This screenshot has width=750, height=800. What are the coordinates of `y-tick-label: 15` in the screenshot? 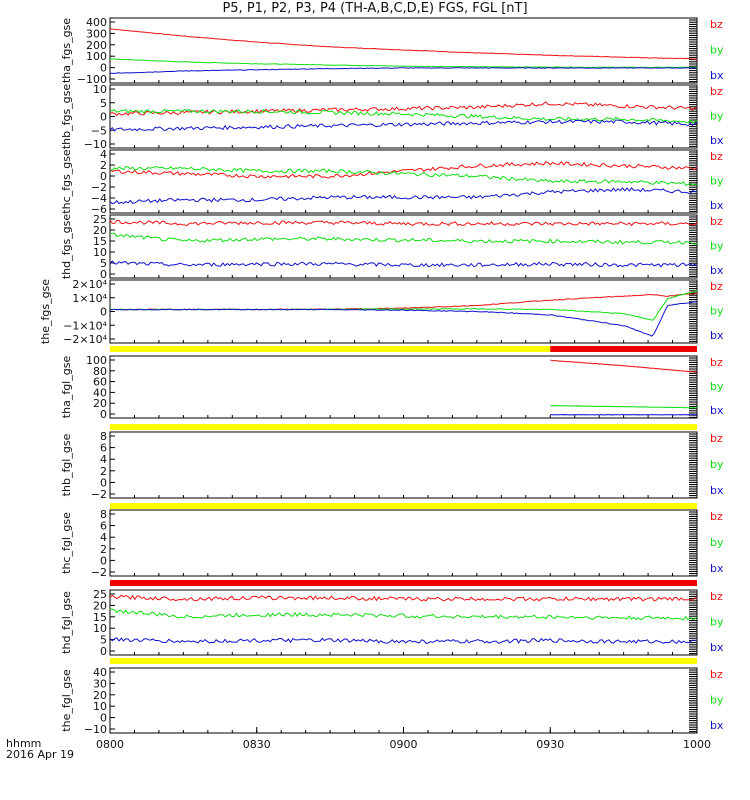 It's located at (100, 241).